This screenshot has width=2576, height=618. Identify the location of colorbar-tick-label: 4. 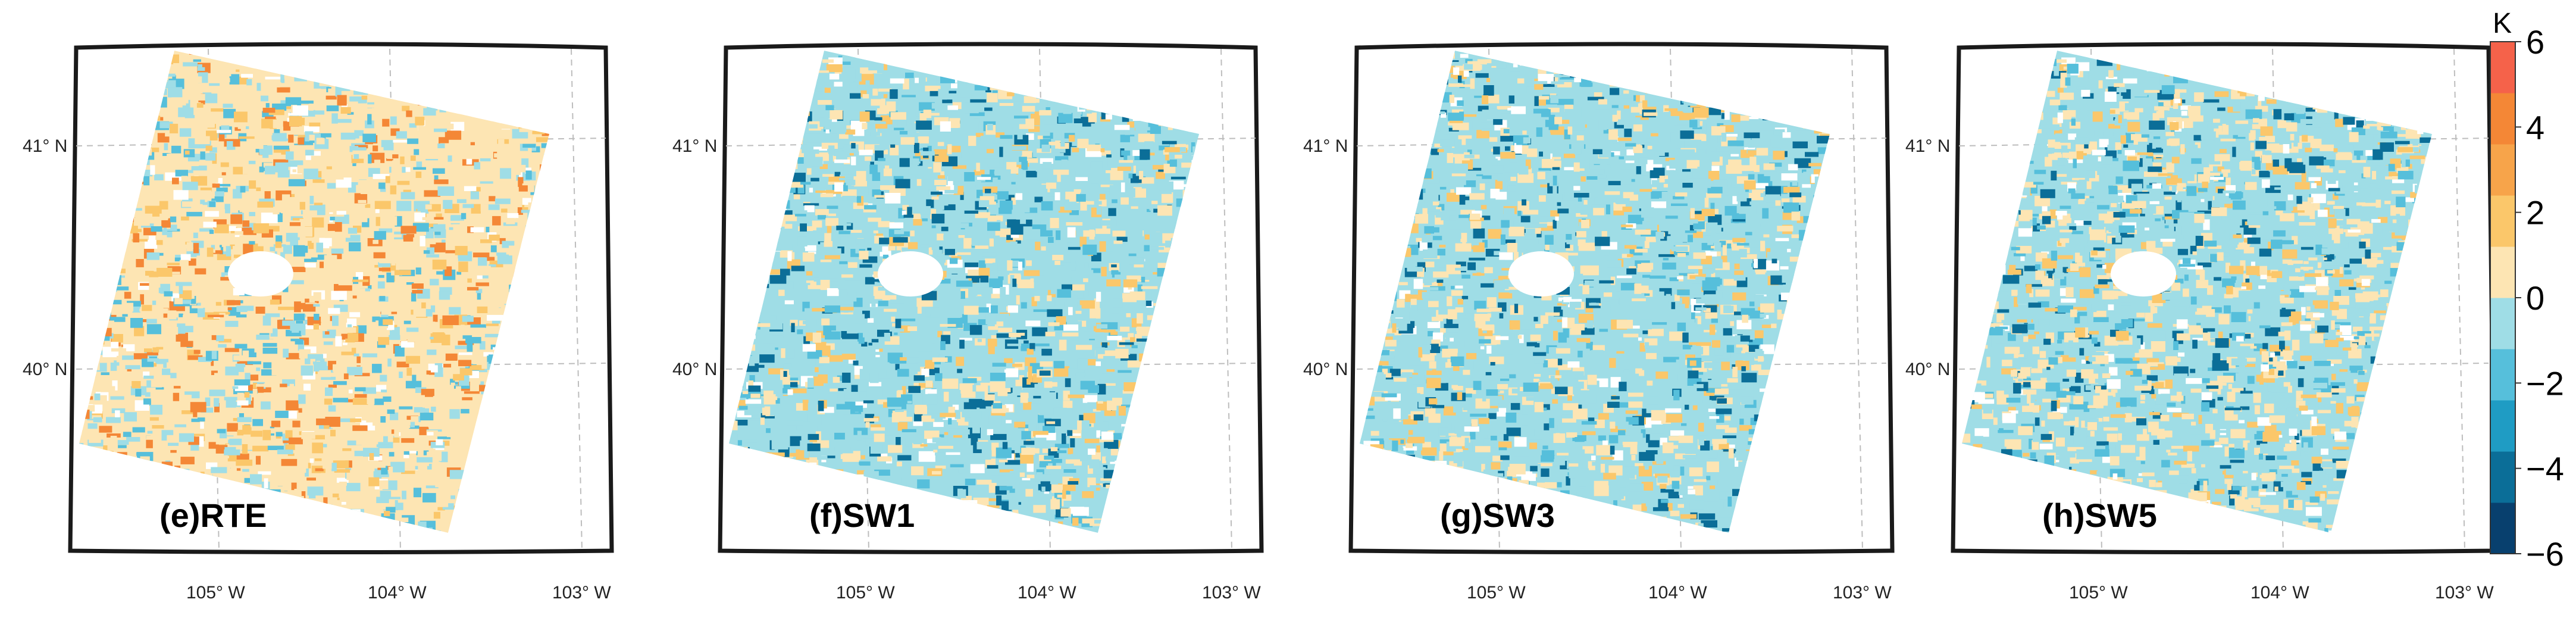
(2535, 127).